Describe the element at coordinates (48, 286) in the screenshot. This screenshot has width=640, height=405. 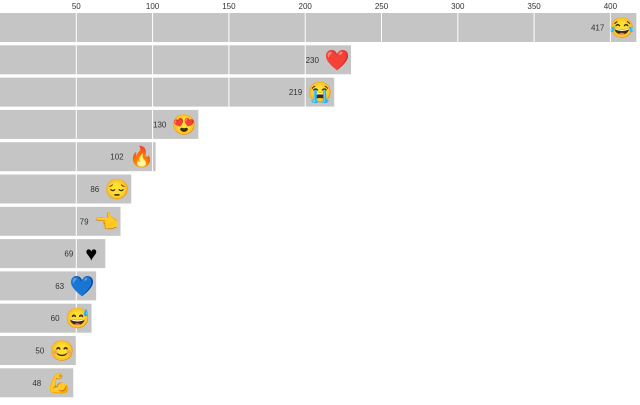
I see `bar-blue-heart` at that location.